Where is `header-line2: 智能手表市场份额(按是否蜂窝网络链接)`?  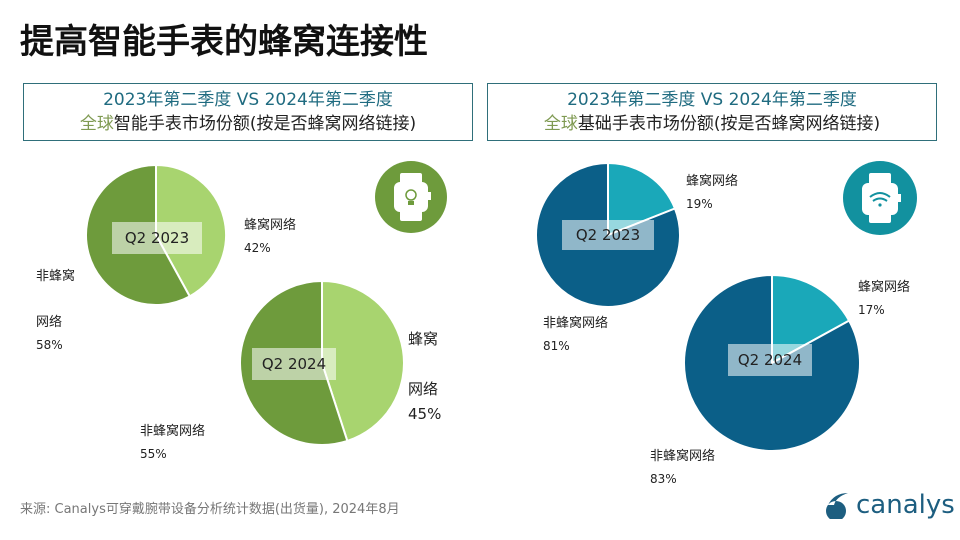 header-line2: 智能手表市场份额(按是否蜂窝网络链接) is located at coordinates (265, 124).